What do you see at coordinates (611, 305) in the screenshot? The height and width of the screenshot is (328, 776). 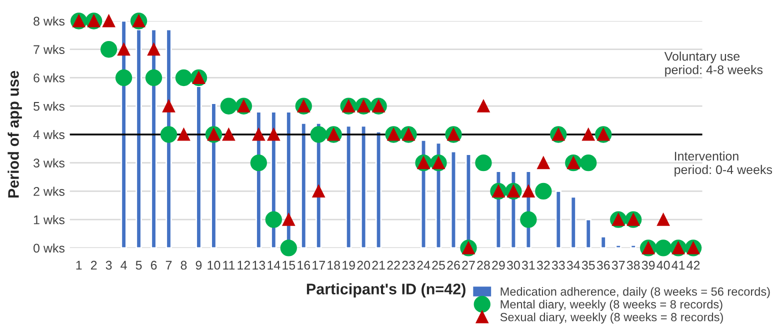 I see `legend-label: Mental diary, weekly (8 weeks = 8 records)` at bounding box center [611, 305].